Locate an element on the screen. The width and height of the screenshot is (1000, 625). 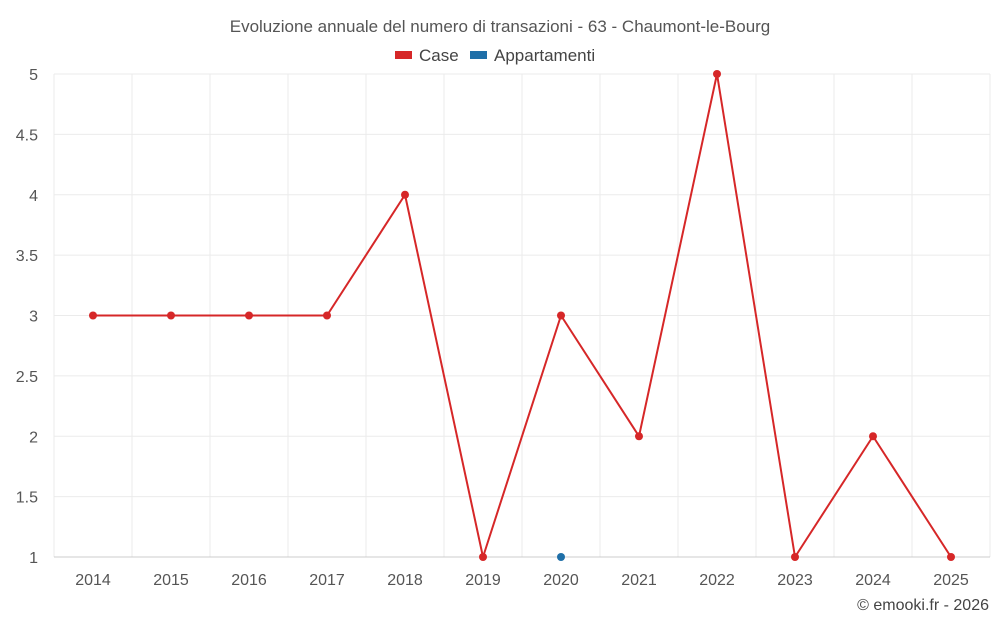
x-tick-label: 2024 is located at coordinates (873, 580).